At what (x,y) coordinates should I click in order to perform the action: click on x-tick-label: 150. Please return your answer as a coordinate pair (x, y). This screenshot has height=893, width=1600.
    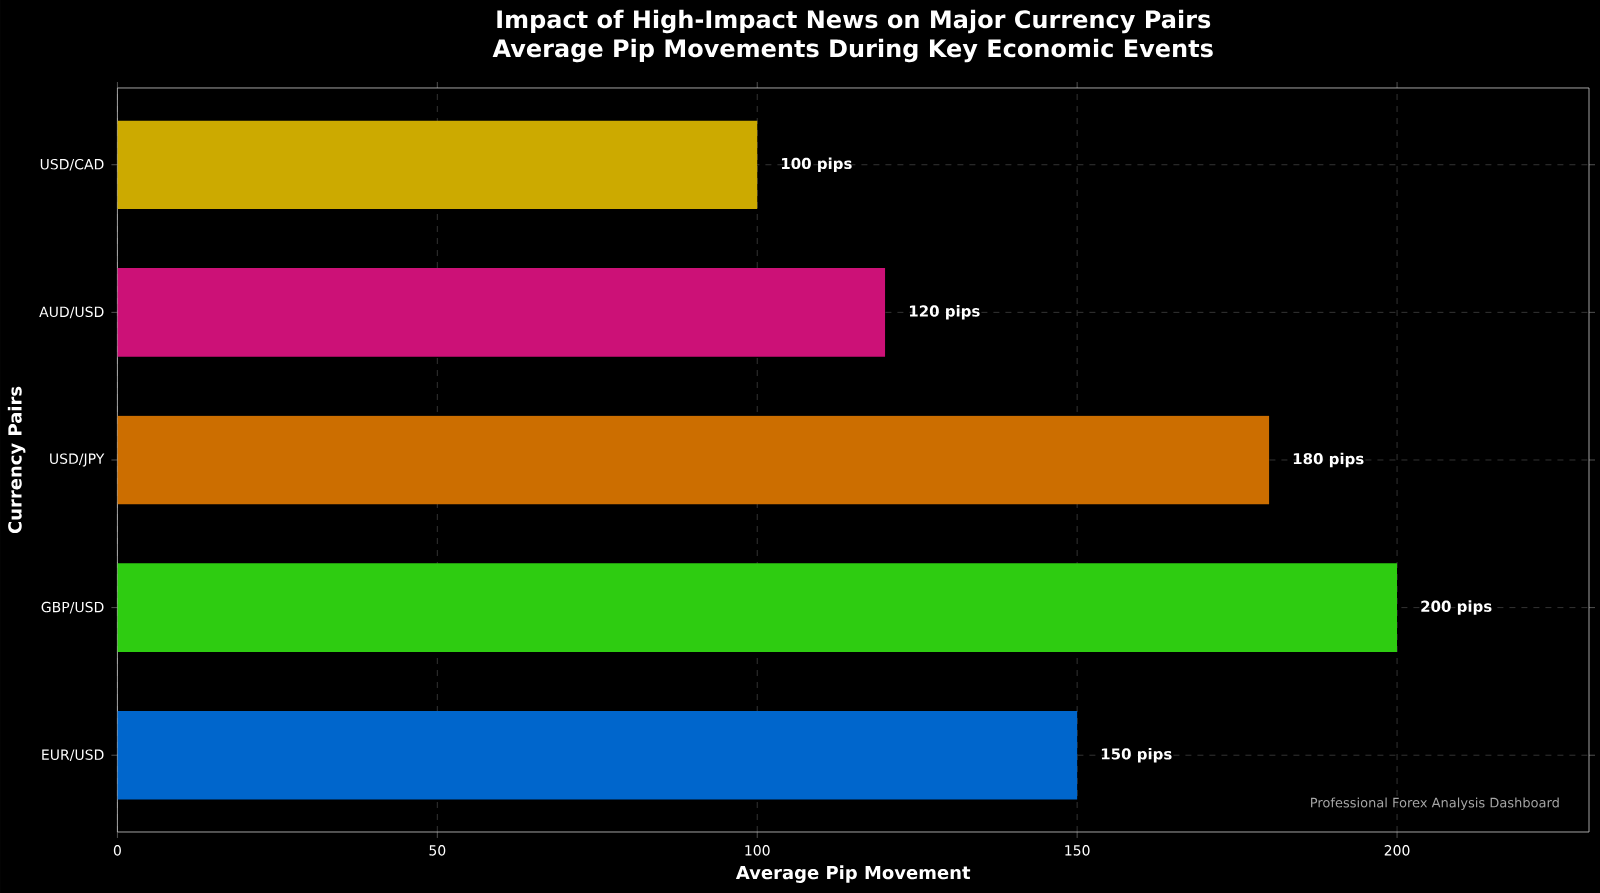
    Looking at the image, I should click on (1077, 850).